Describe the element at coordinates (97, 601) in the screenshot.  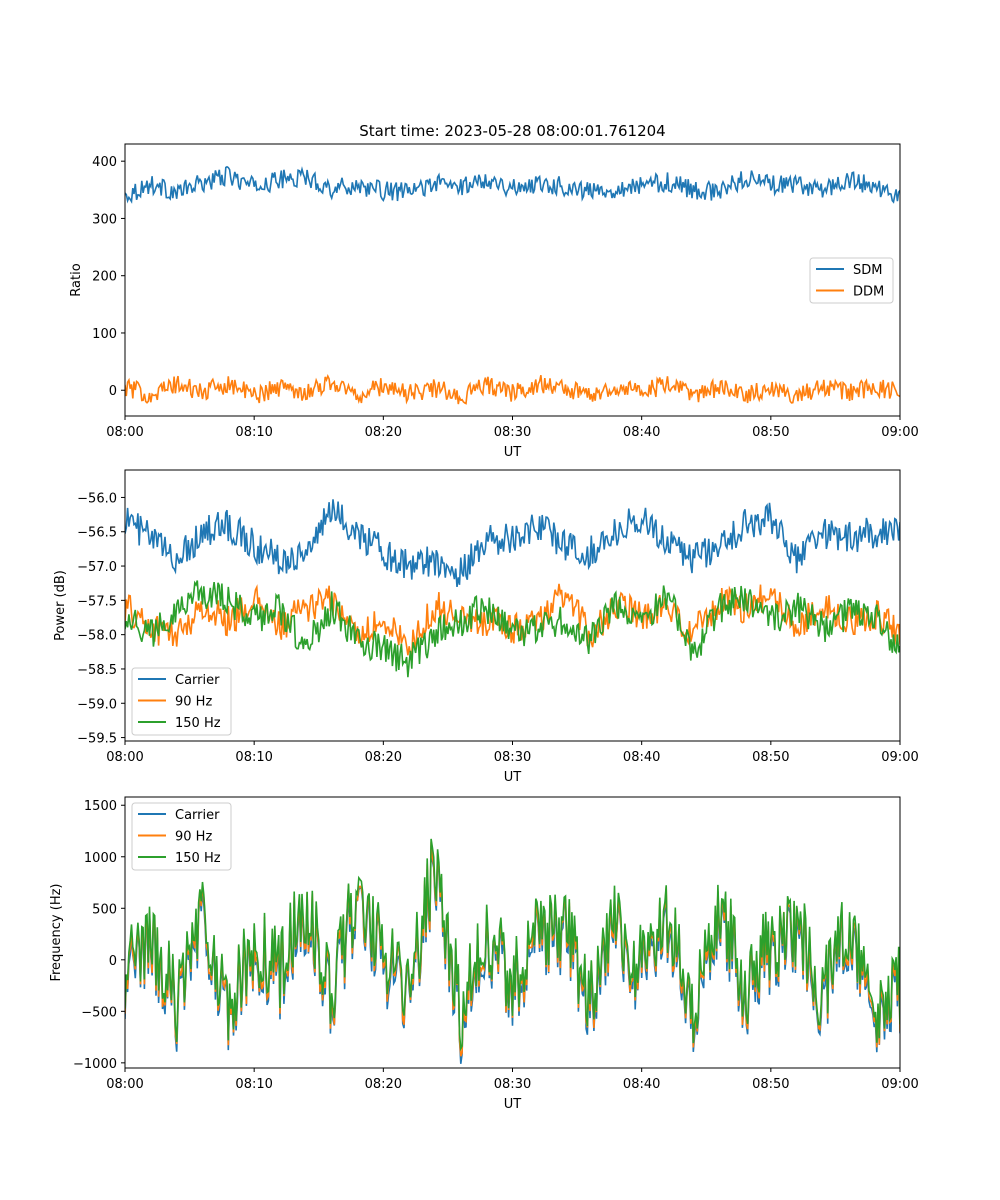
I see `y-tick-label: −57.5` at that location.